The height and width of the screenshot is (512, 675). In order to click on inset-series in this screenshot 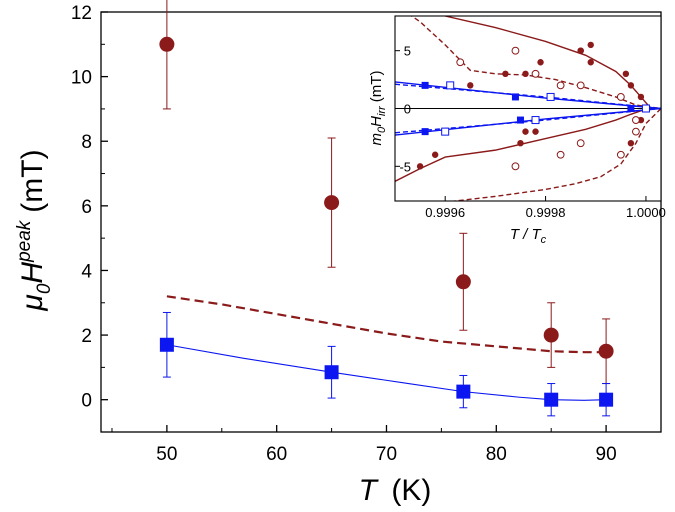, I will do `click(528, 108)`.